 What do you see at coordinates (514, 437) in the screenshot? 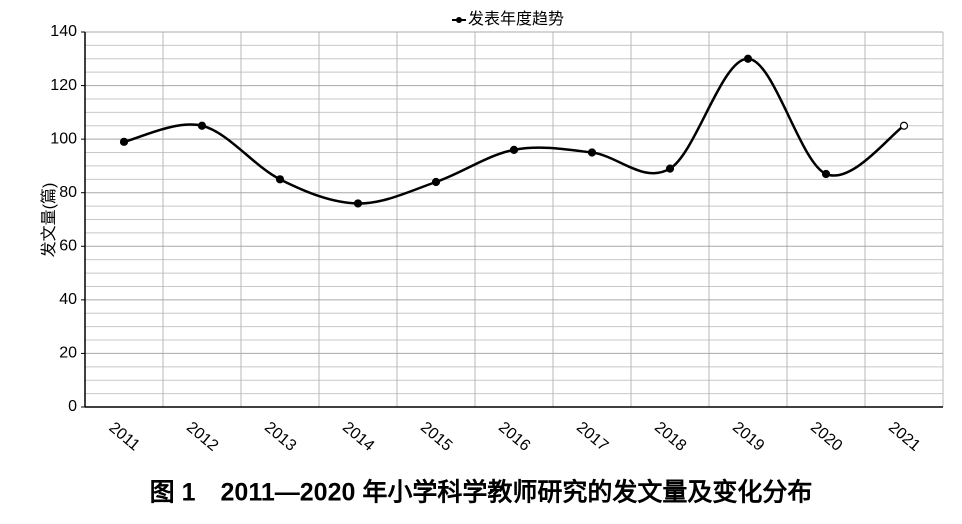
I see `x-tick-label: 2016` at bounding box center [514, 437].